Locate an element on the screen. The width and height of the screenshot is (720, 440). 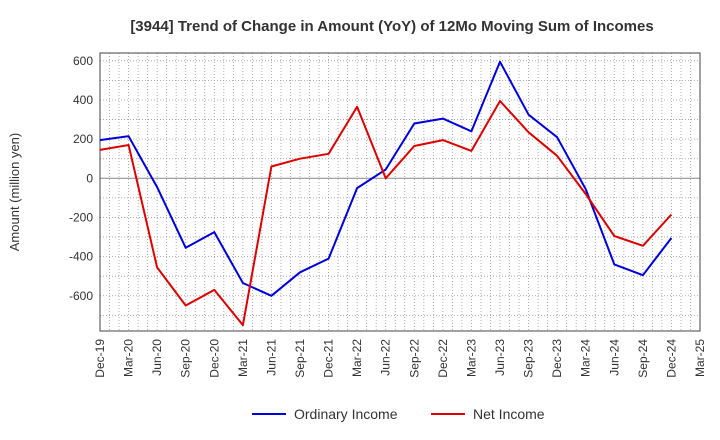
x-tick-label: Jun-24 is located at coordinates (614, 357).